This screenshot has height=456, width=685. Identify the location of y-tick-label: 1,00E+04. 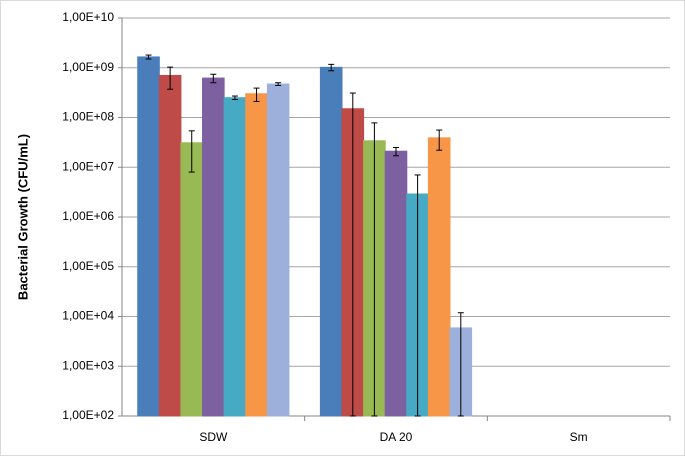
(88, 316).